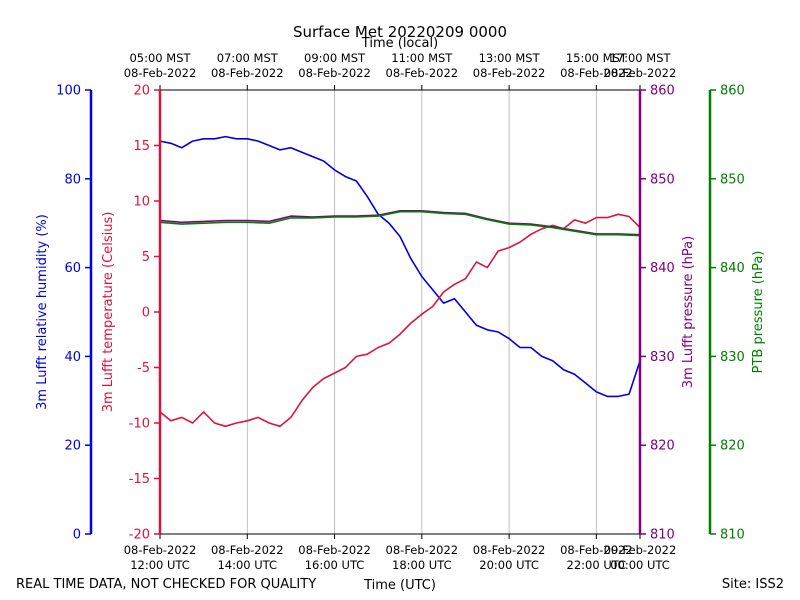  I want to click on top-tick-time: 07:00 MST, so click(248, 58).